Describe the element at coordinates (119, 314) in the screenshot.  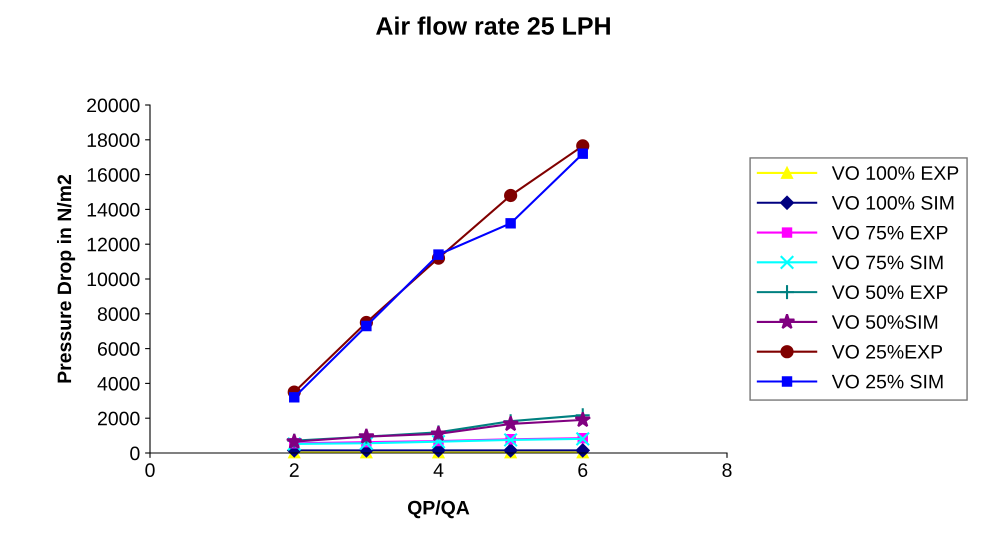
I see `y-tick-label: 8000` at that location.